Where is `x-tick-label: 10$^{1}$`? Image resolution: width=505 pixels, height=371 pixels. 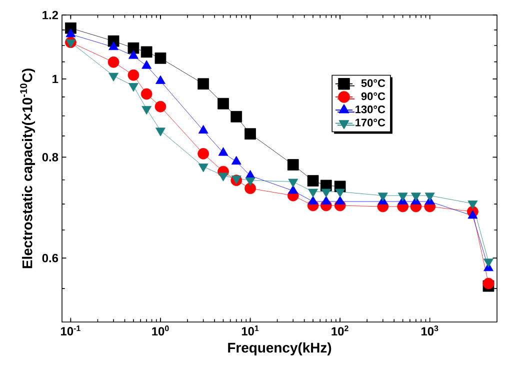
x-tick-label: 10$^{1}$ is located at coordinates (250, 331).